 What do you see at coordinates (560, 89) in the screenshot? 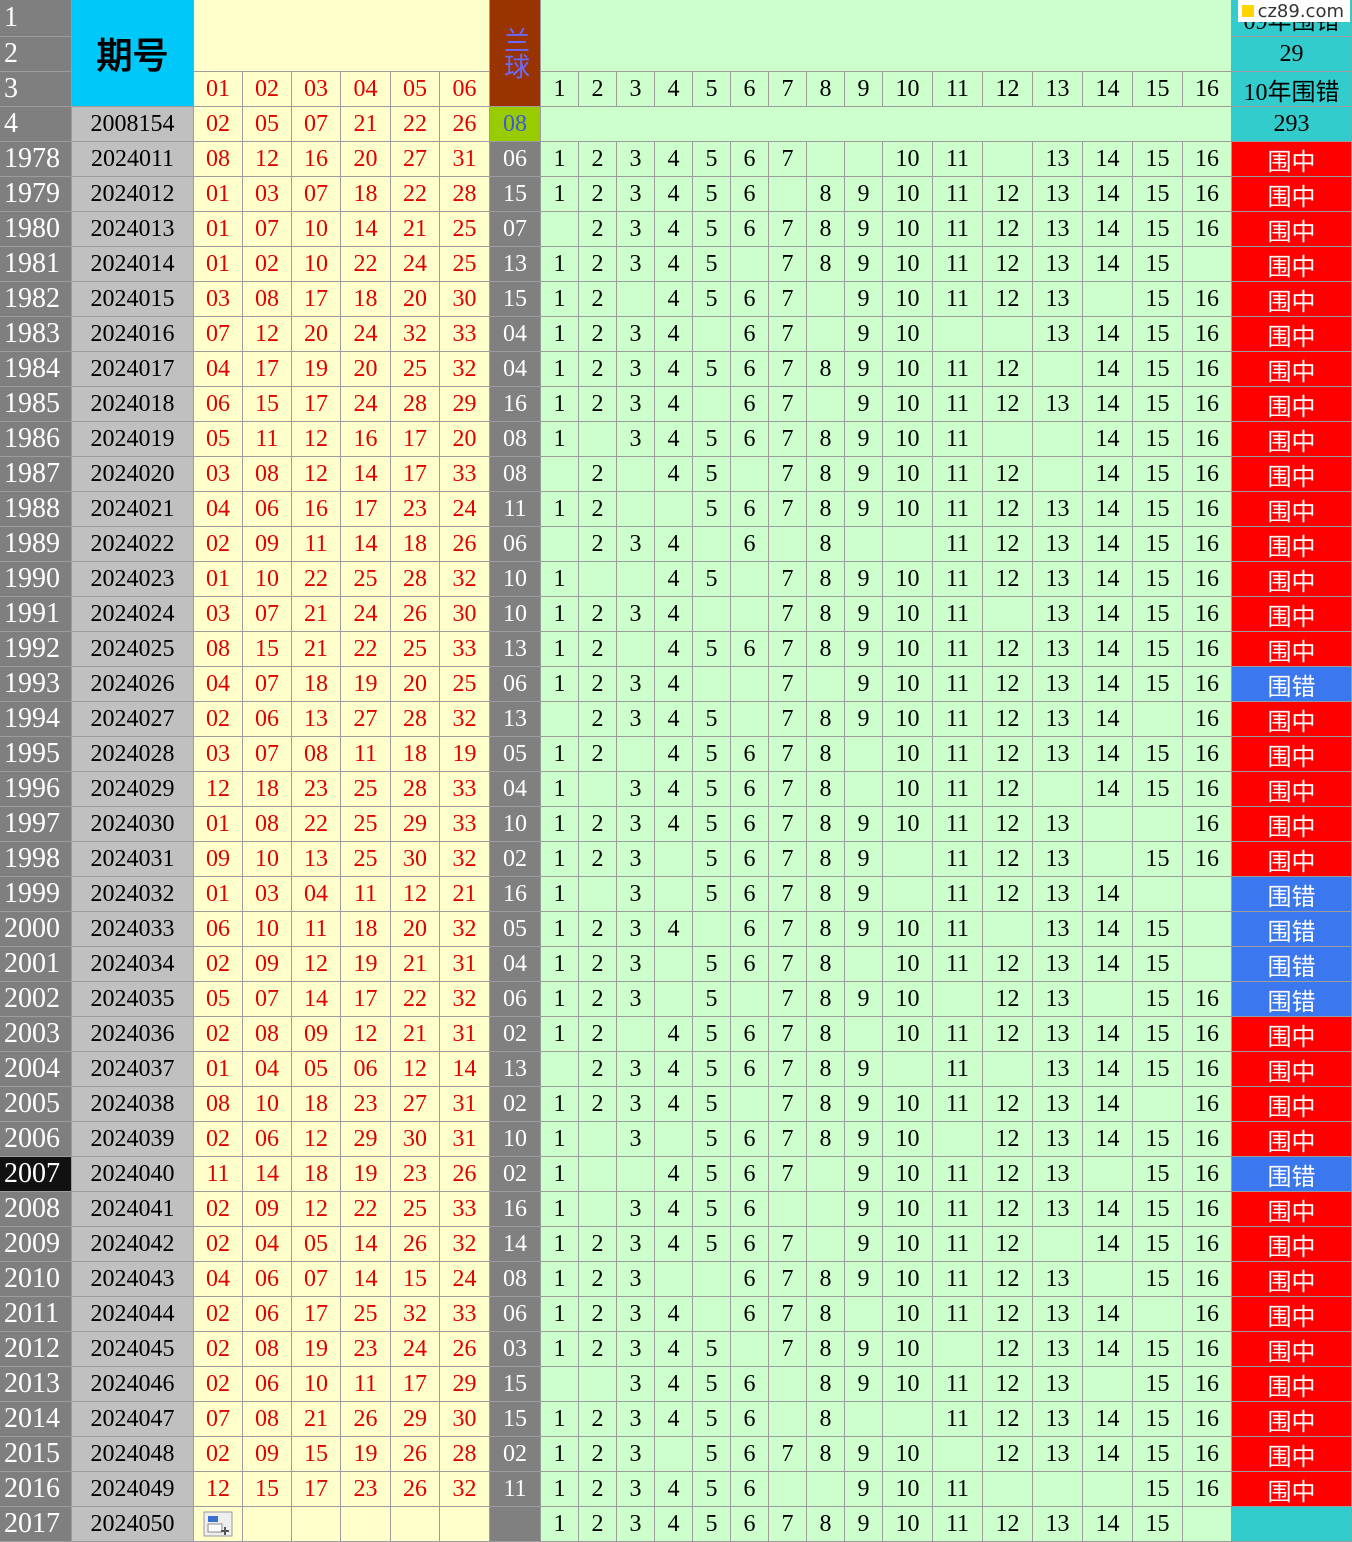
I see `number-header: 1` at bounding box center [560, 89].